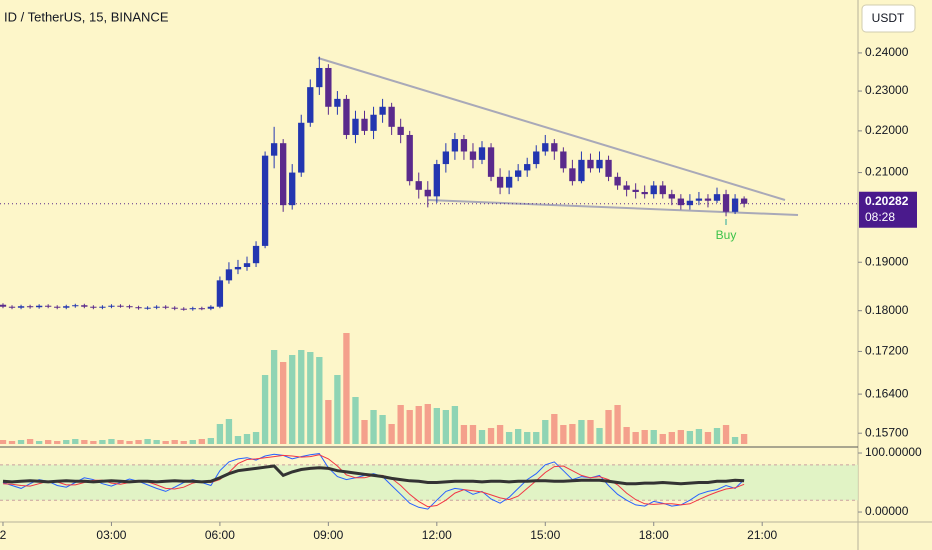 The height and width of the screenshot is (550, 932). Describe the element at coordinates (887, 351) in the screenshot. I see `y-tick-label: 0.17200` at that location.